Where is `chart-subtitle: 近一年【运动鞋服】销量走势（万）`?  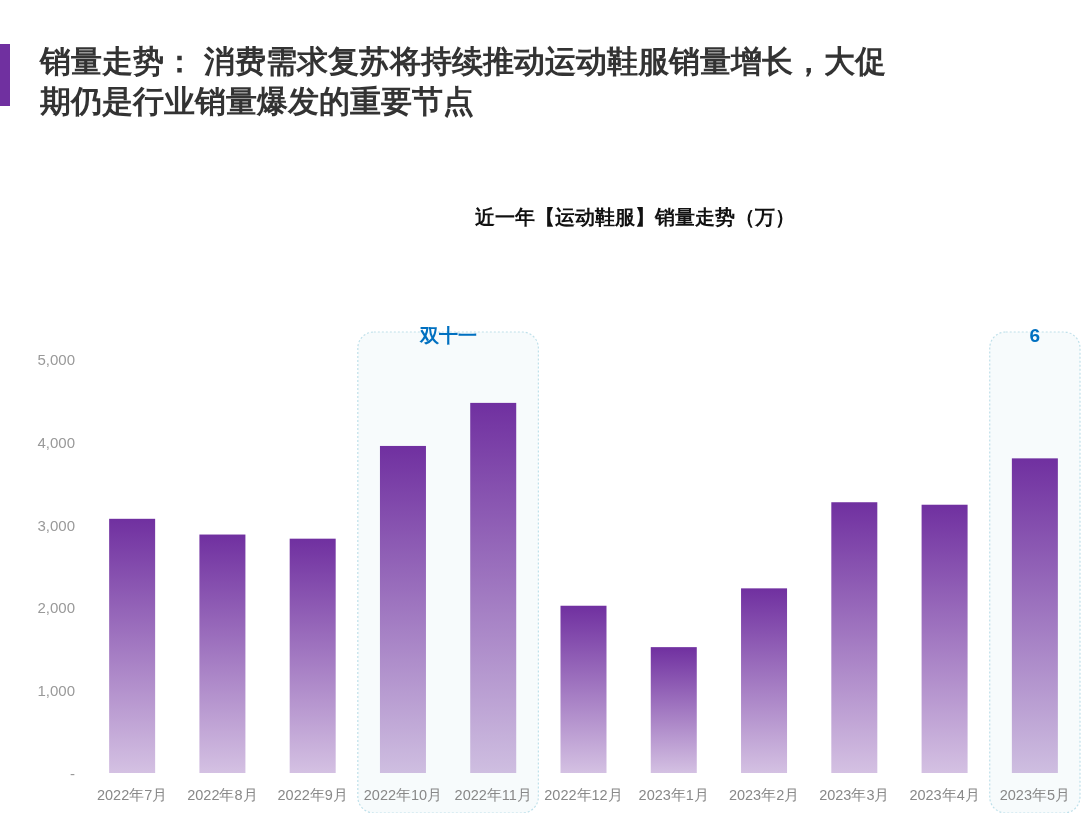
chart-subtitle: 近一年【运动鞋服】销量走势（万） is located at coordinates (634, 217).